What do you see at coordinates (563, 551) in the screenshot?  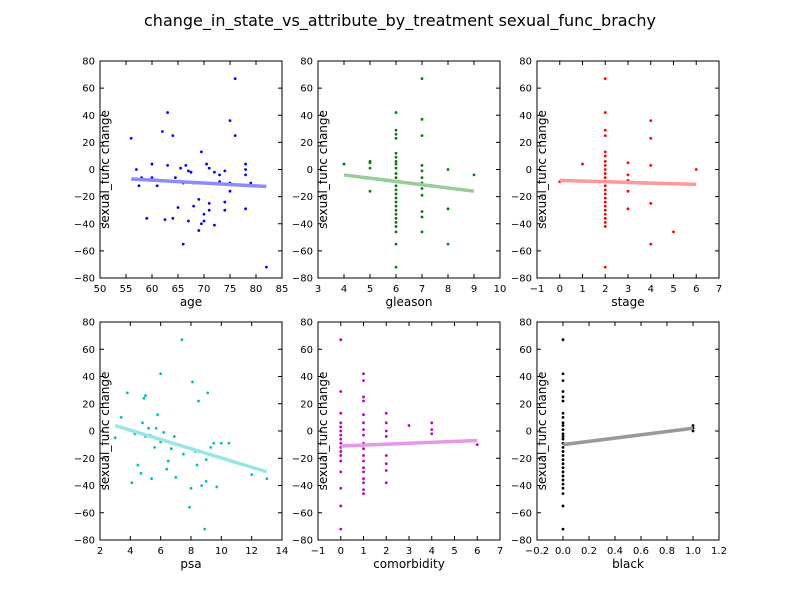 I see `x-tick-label: 0.0` at bounding box center [563, 551].